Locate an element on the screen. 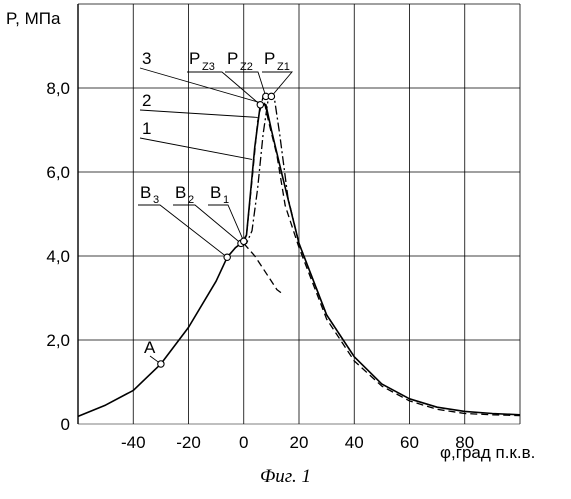 This screenshot has width=571, height=499. marker-A is located at coordinates (161, 364).